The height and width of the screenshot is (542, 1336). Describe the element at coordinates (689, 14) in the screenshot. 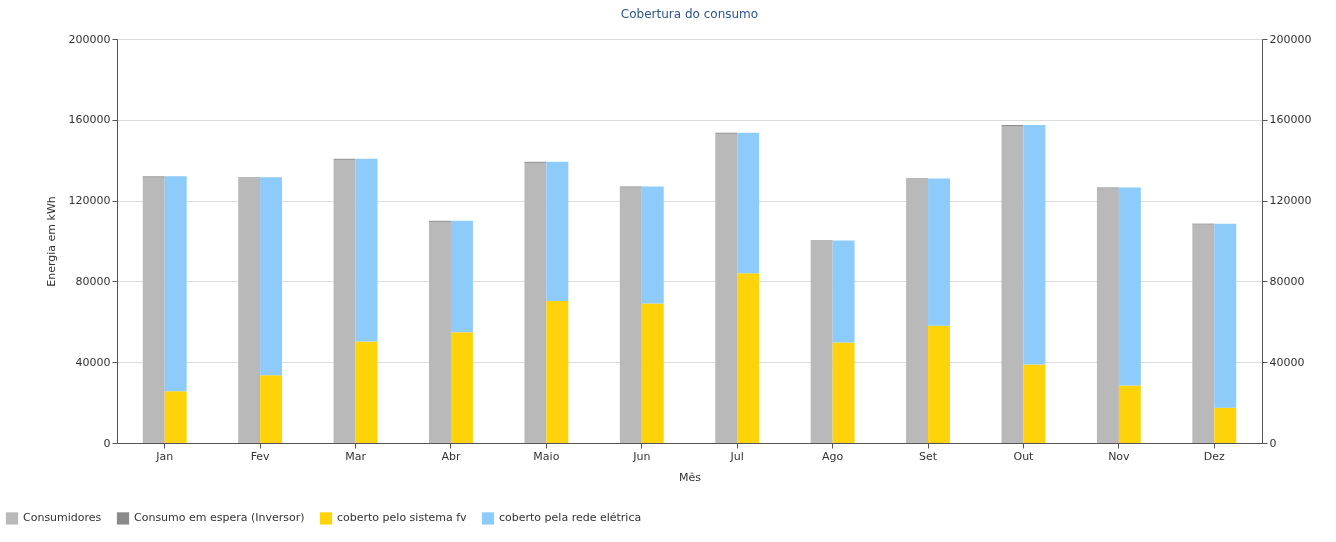

I see `chart-title: Cobertura do consumo` at that location.